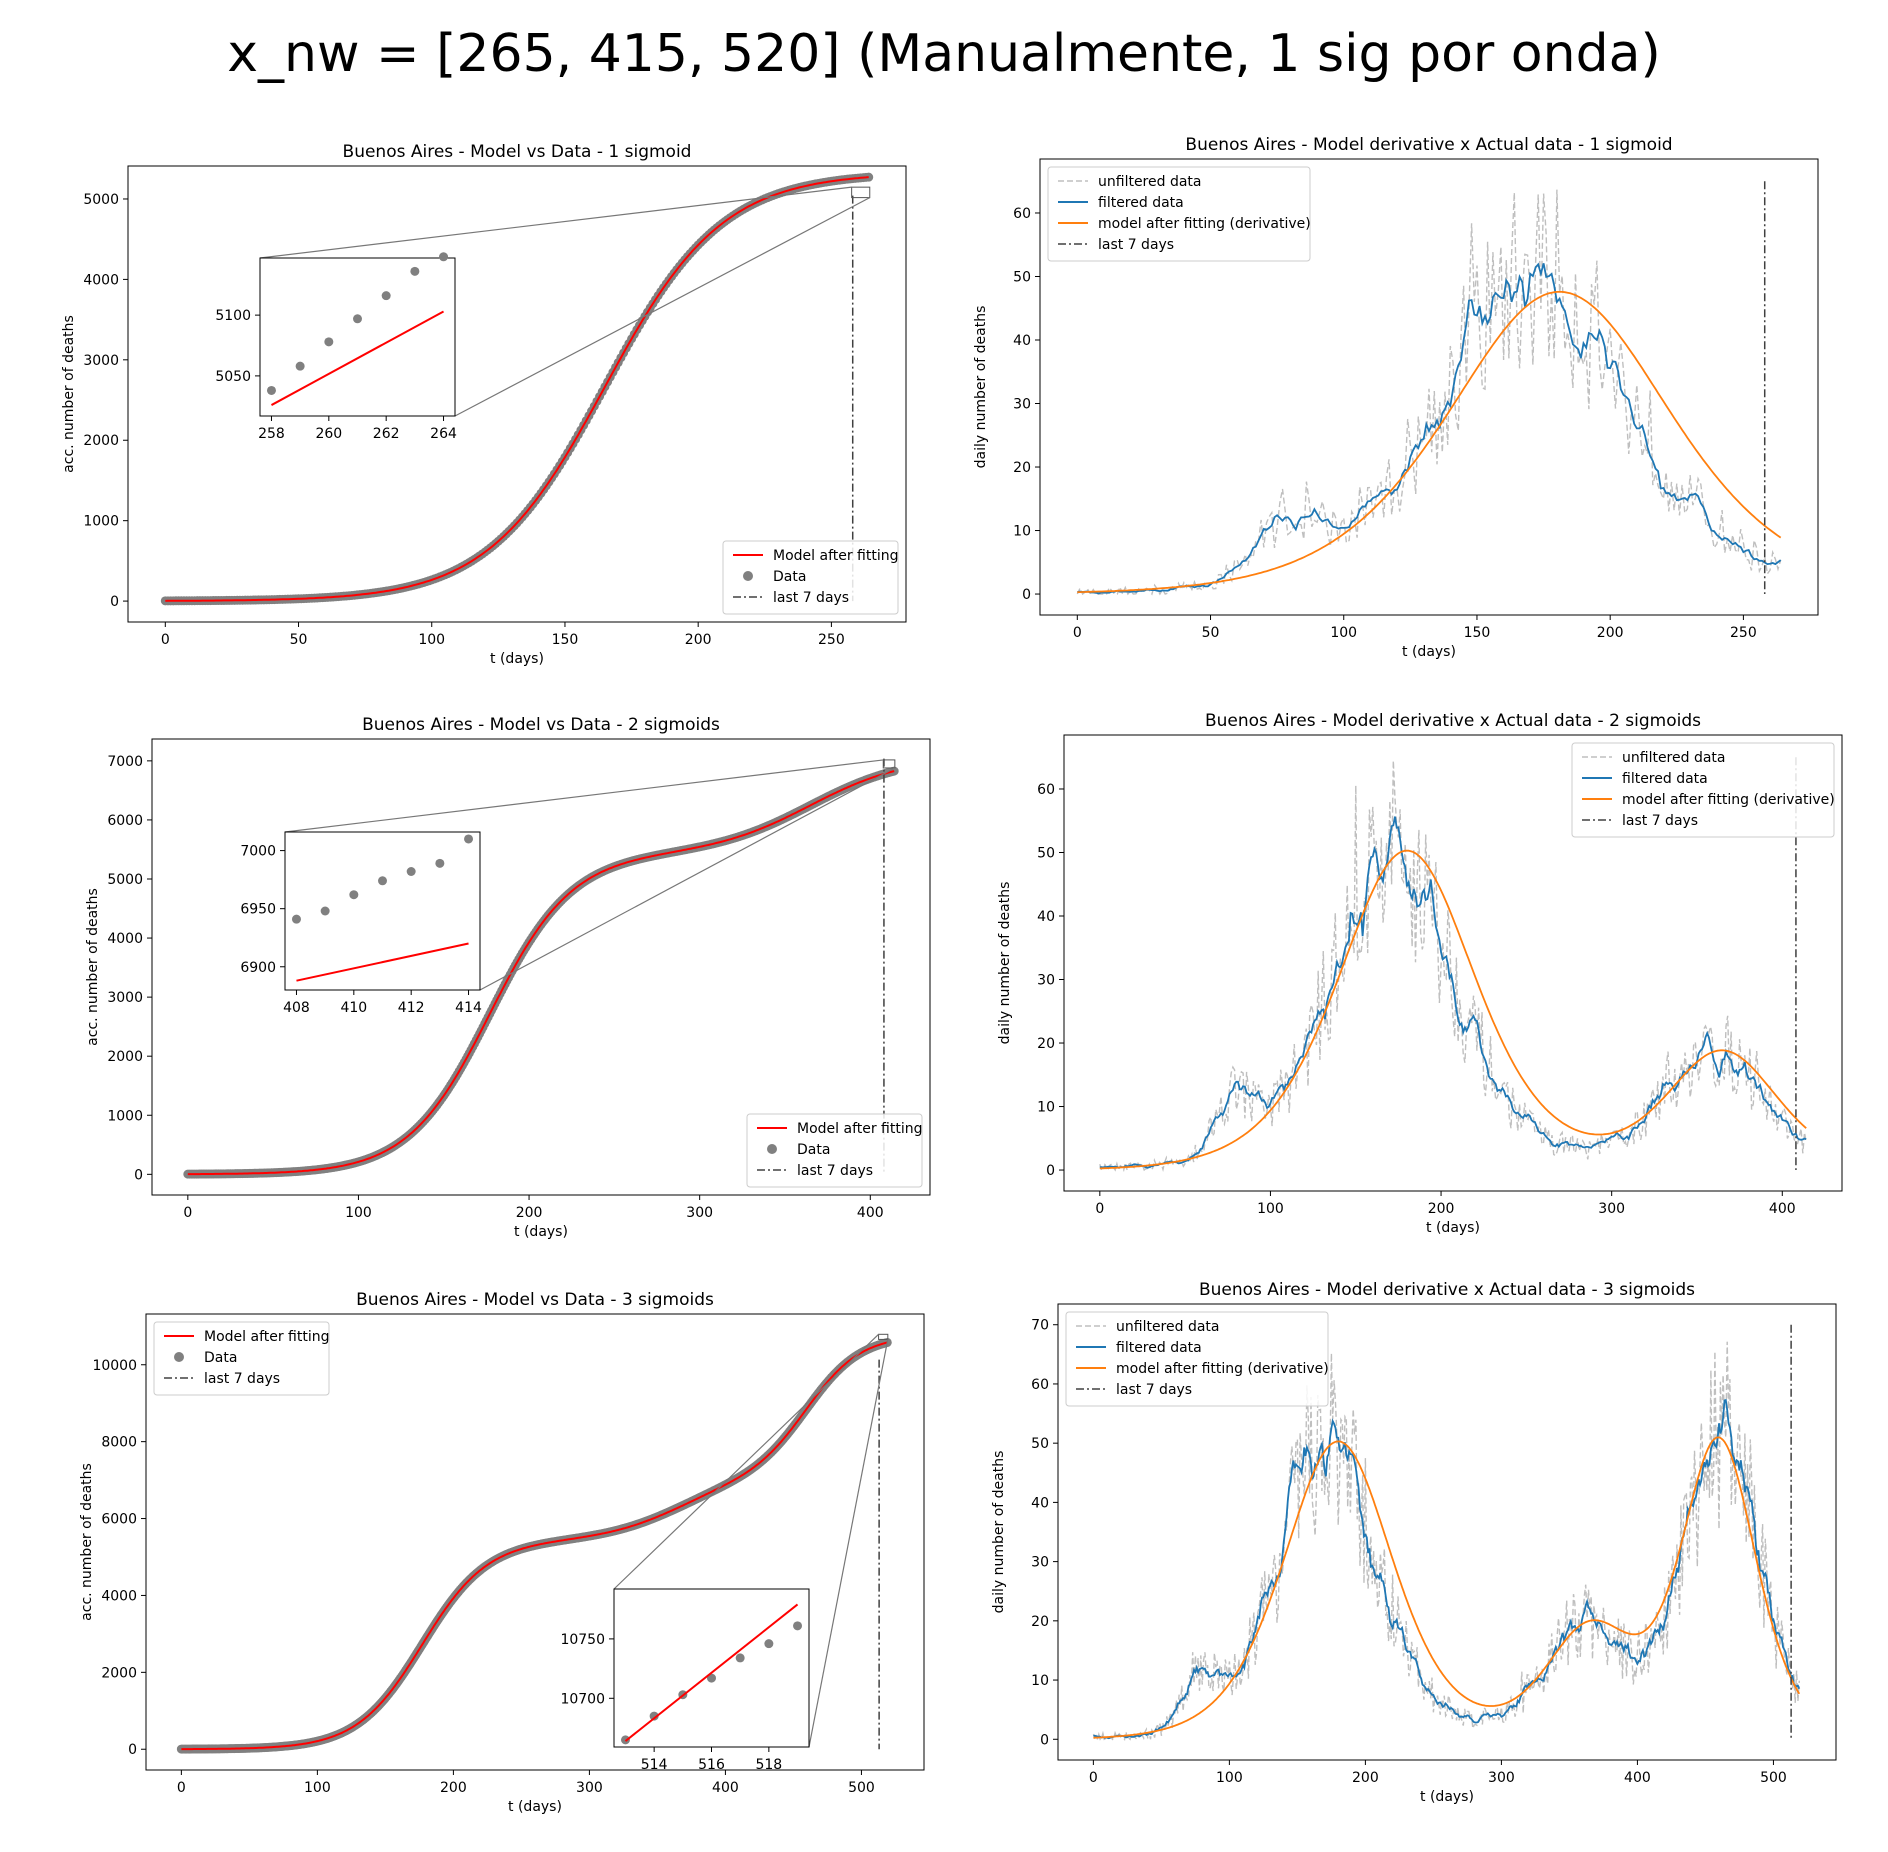 The width and height of the screenshot is (1888, 1852). What do you see at coordinates (1022, 277) in the screenshot?
I see `y-tick-label: 50` at bounding box center [1022, 277].